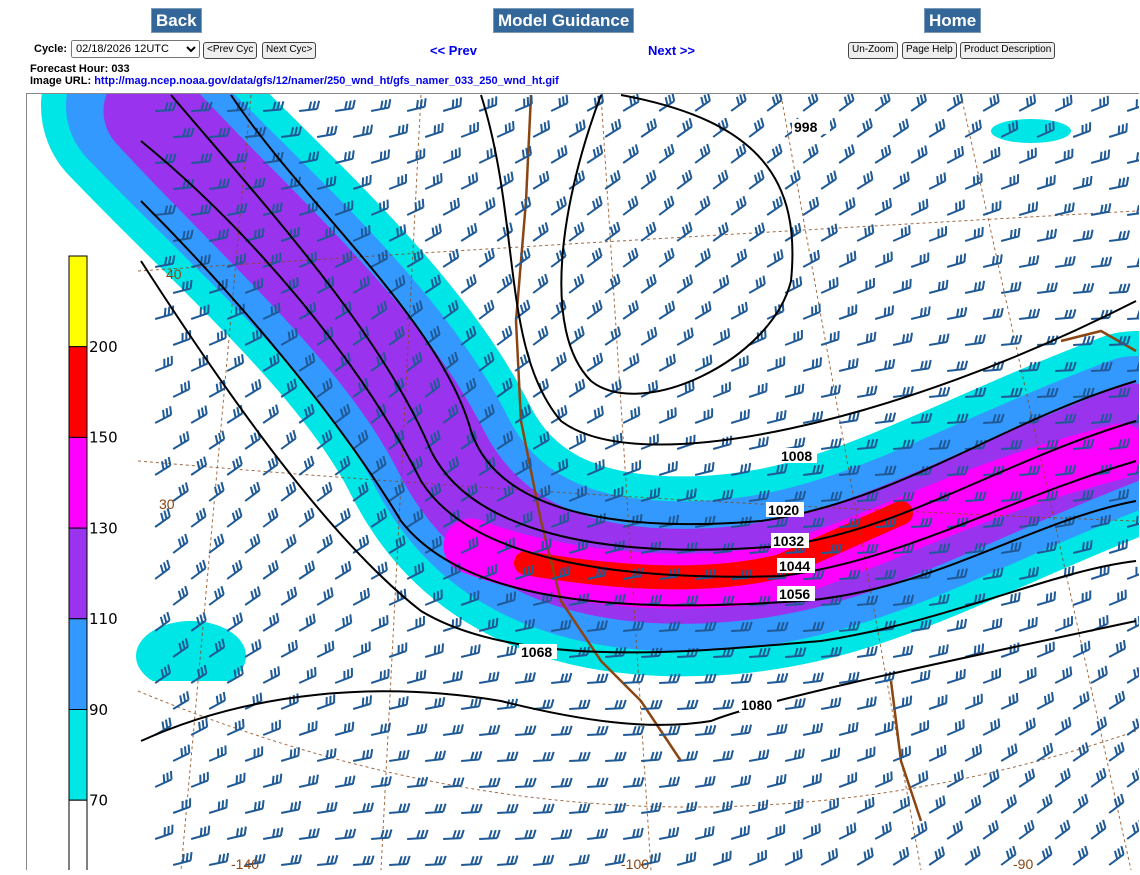 The image size is (1140, 875). What do you see at coordinates (453, 50) in the screenshot?
I see `prev-link: << Prev` at bounding box center [453, 50].